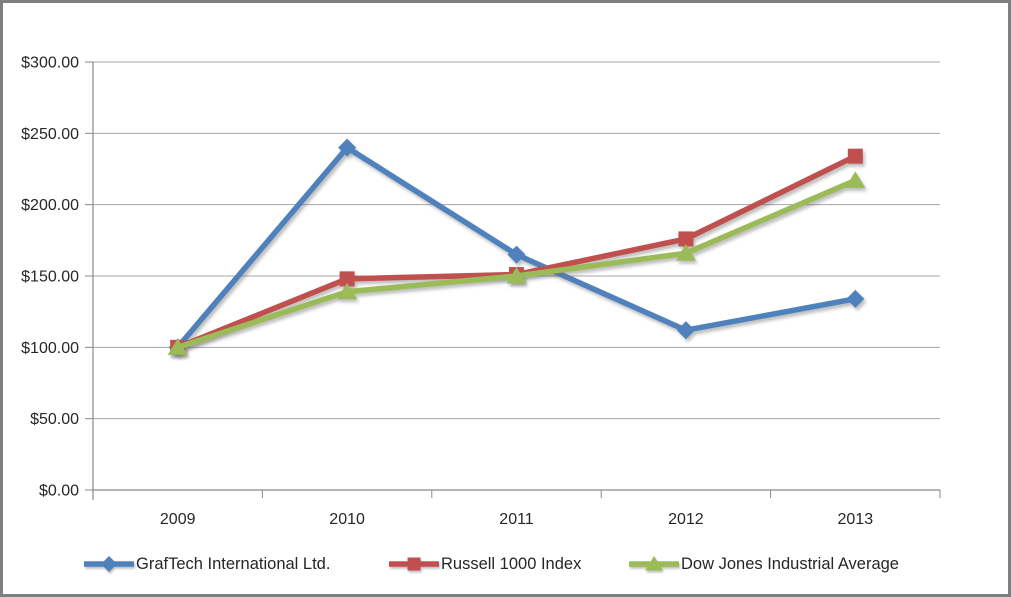  What do you see at coordinates (50, 205) in the screenshot?
I see `y-tick-label: $200.00` at bounding box center [50, 205].